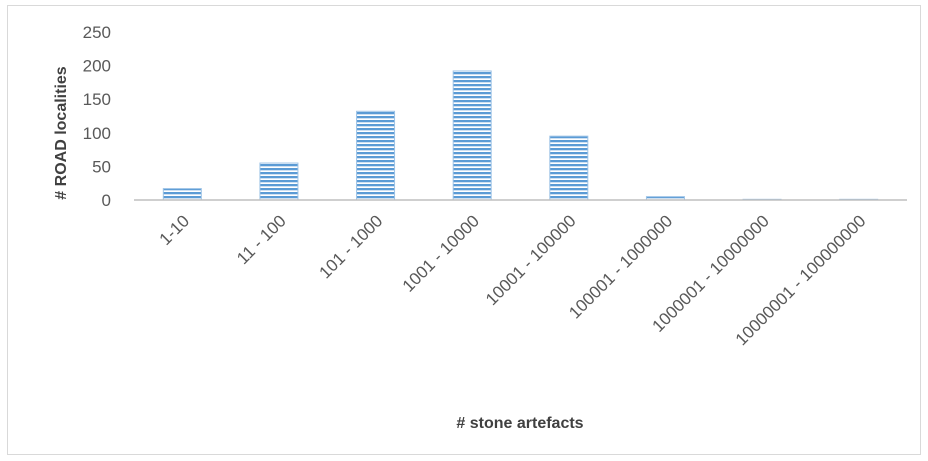 This screenshot has width=928, height=461. What do you see at coordinates (261, 239) in the screenshot?
I see `x-tick-label: 11 - 100` at bounding box center [261, 239].